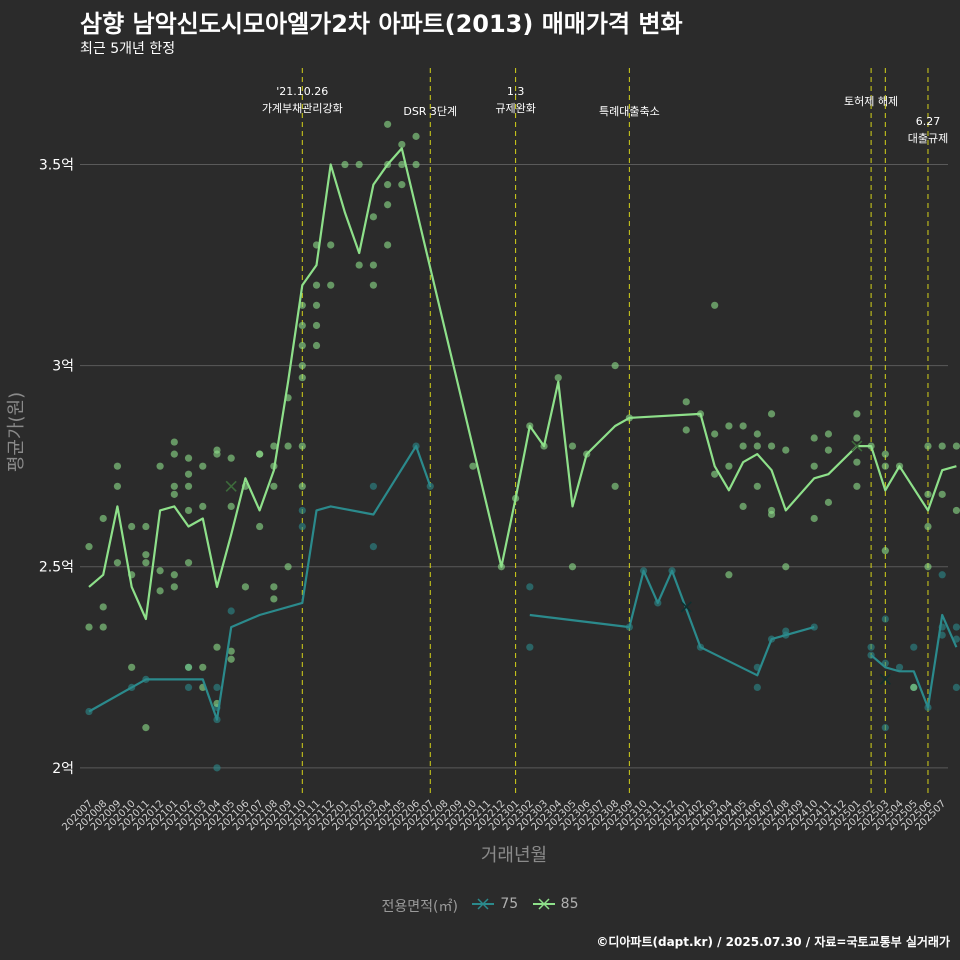 The image size is (960, 960). Describe the element at coordinates (128, 49) in the screenshot. I see `chart-subtitle: 최근 5개년 한정` at that location.